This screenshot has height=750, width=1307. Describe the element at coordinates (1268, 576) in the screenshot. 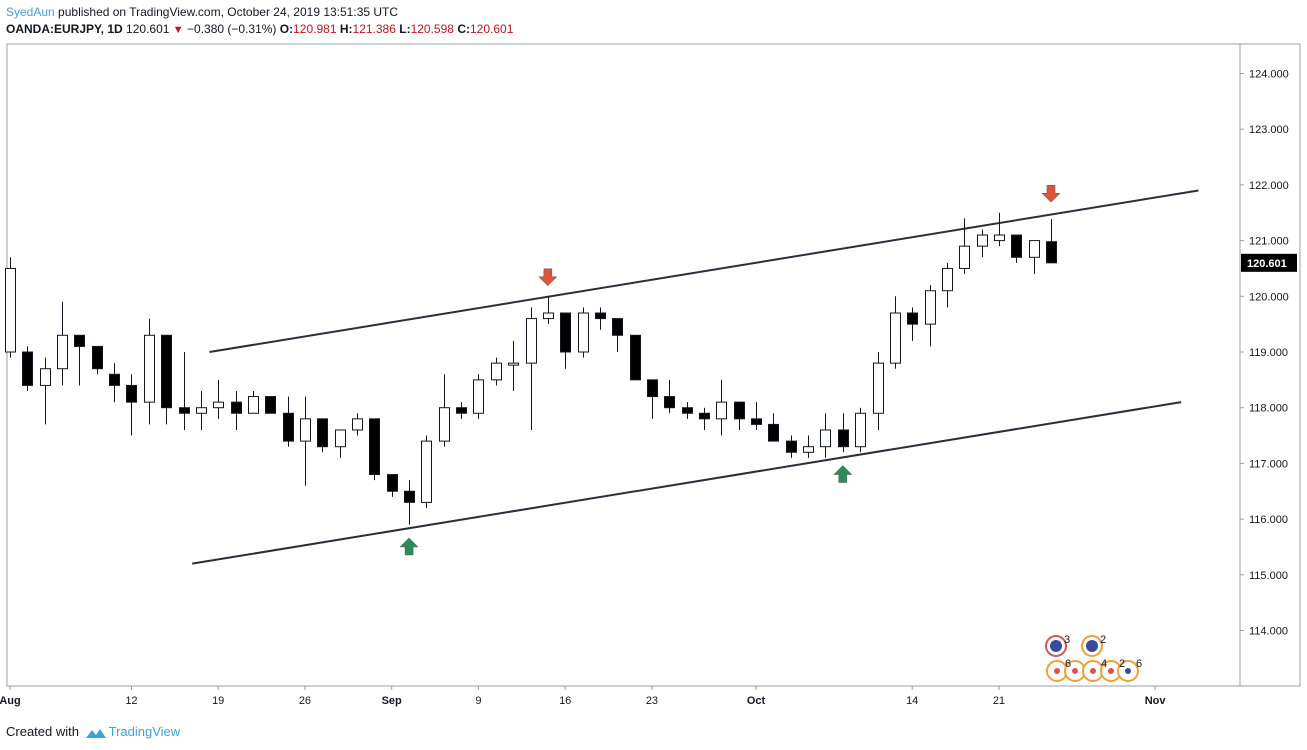

I see `y-tick-label: 115.000` at that location.